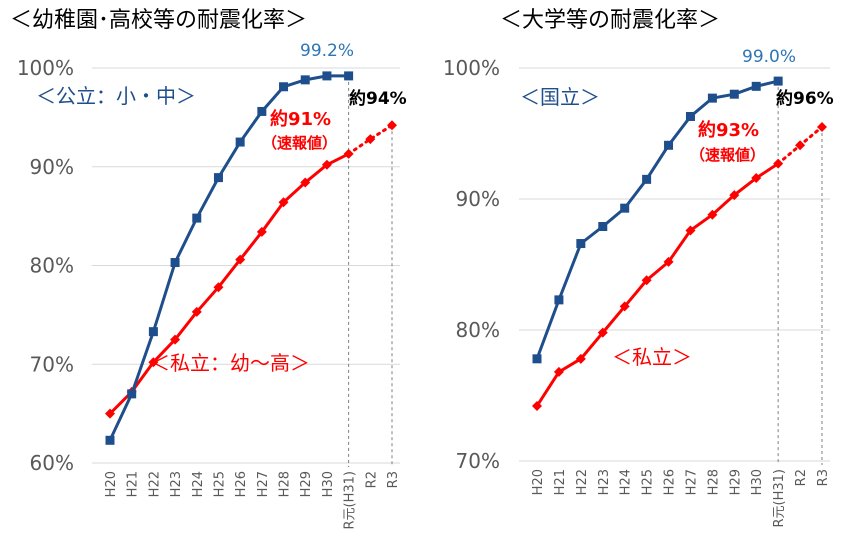 Image resolution: width=846 pixels, height=560 pixels. Describe the element at coordinates (327, 51) in the screenshot. I see `top-value-label: 99.2%` at that location.